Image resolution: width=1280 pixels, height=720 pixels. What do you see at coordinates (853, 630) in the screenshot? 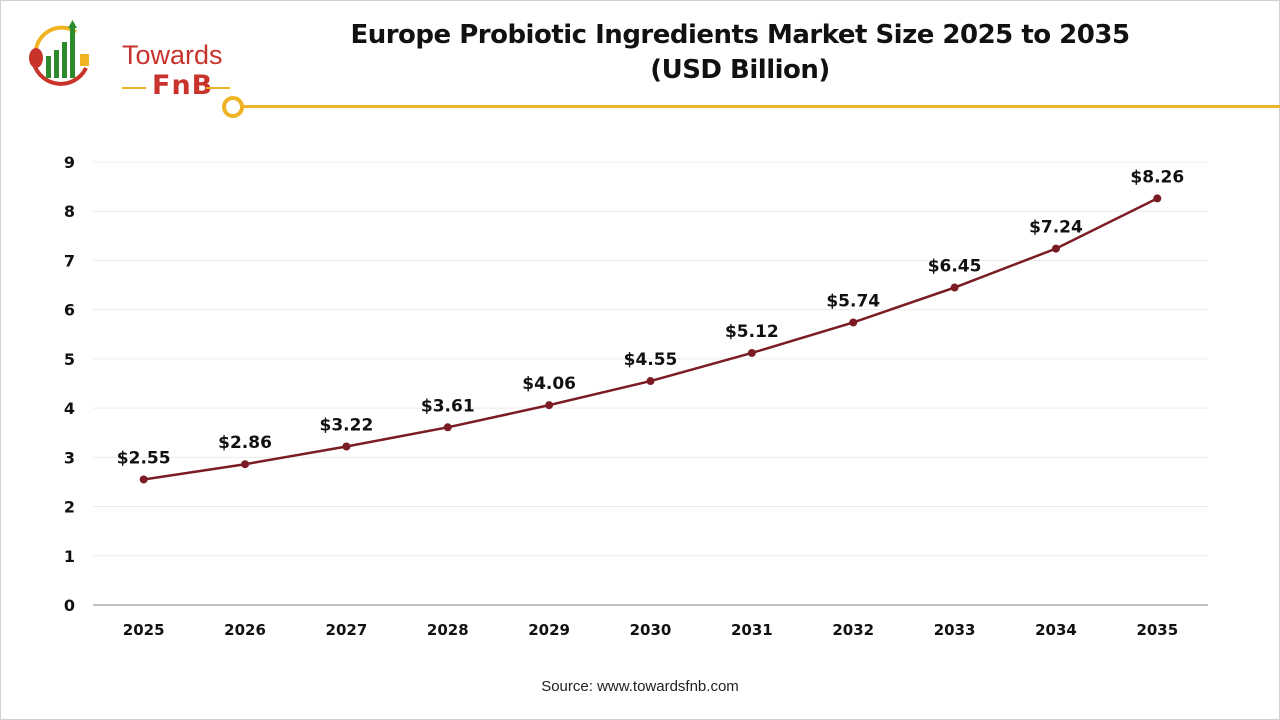
I see `x-tick-label: 2032` at bounding box center [853, 630].